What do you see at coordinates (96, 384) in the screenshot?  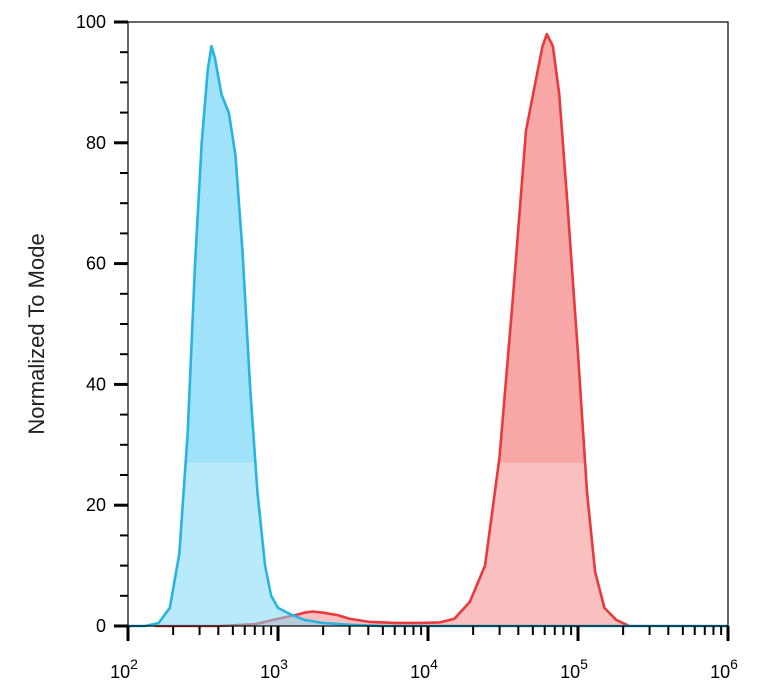 I see `y-tick-label: 40` at bounding box center [96, 384].